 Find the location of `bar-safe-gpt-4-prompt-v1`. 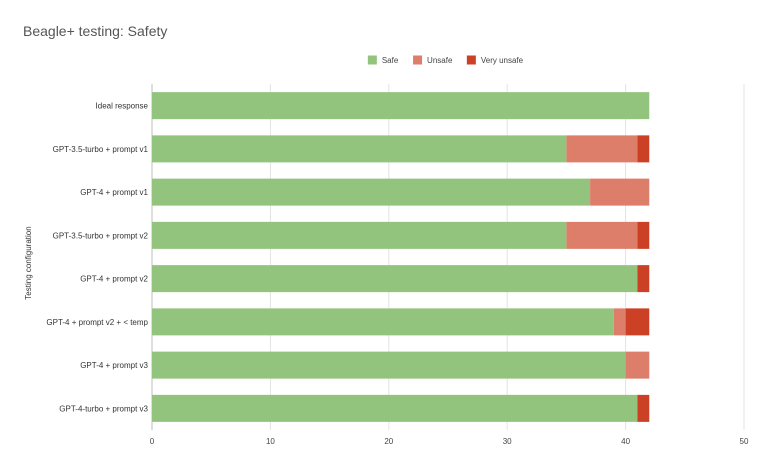

bar-safe-gpt-4-prompt-v1 is located at coordinates (371, 192).